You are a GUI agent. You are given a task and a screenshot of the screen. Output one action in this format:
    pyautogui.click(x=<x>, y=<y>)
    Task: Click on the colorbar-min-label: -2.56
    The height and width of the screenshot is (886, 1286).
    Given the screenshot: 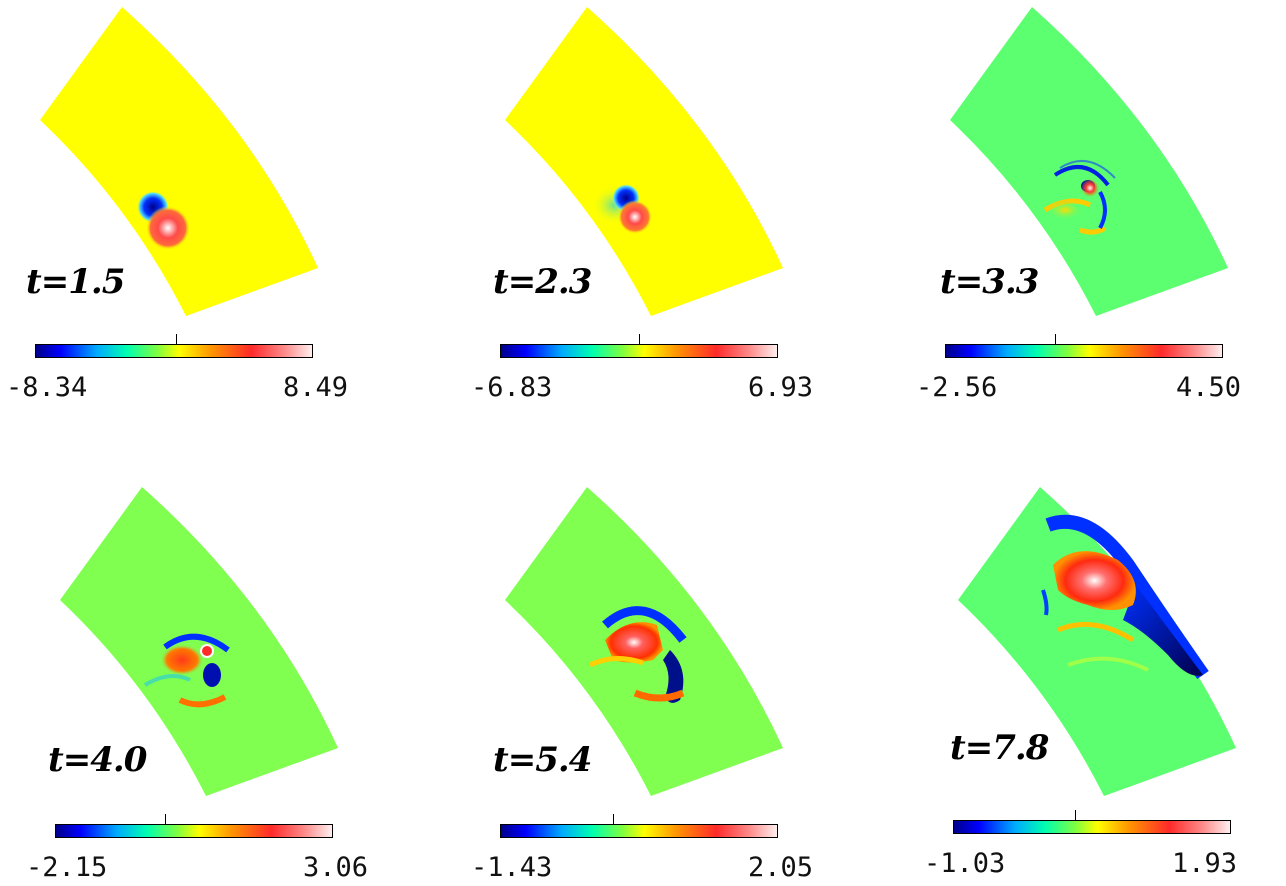 What is the action you would take?
    pyautogui.click(x=957, y=387)
    